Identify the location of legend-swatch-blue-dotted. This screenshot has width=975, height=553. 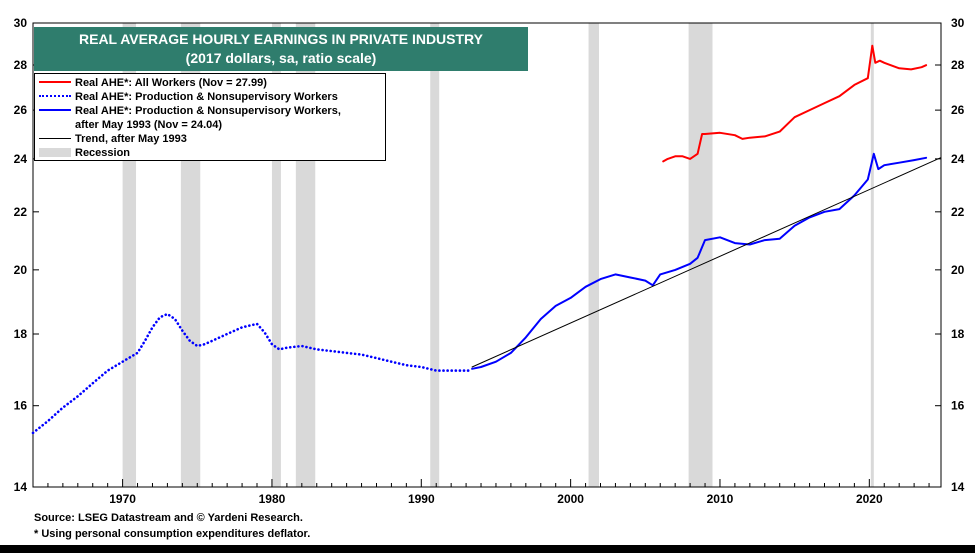
(55, 96).